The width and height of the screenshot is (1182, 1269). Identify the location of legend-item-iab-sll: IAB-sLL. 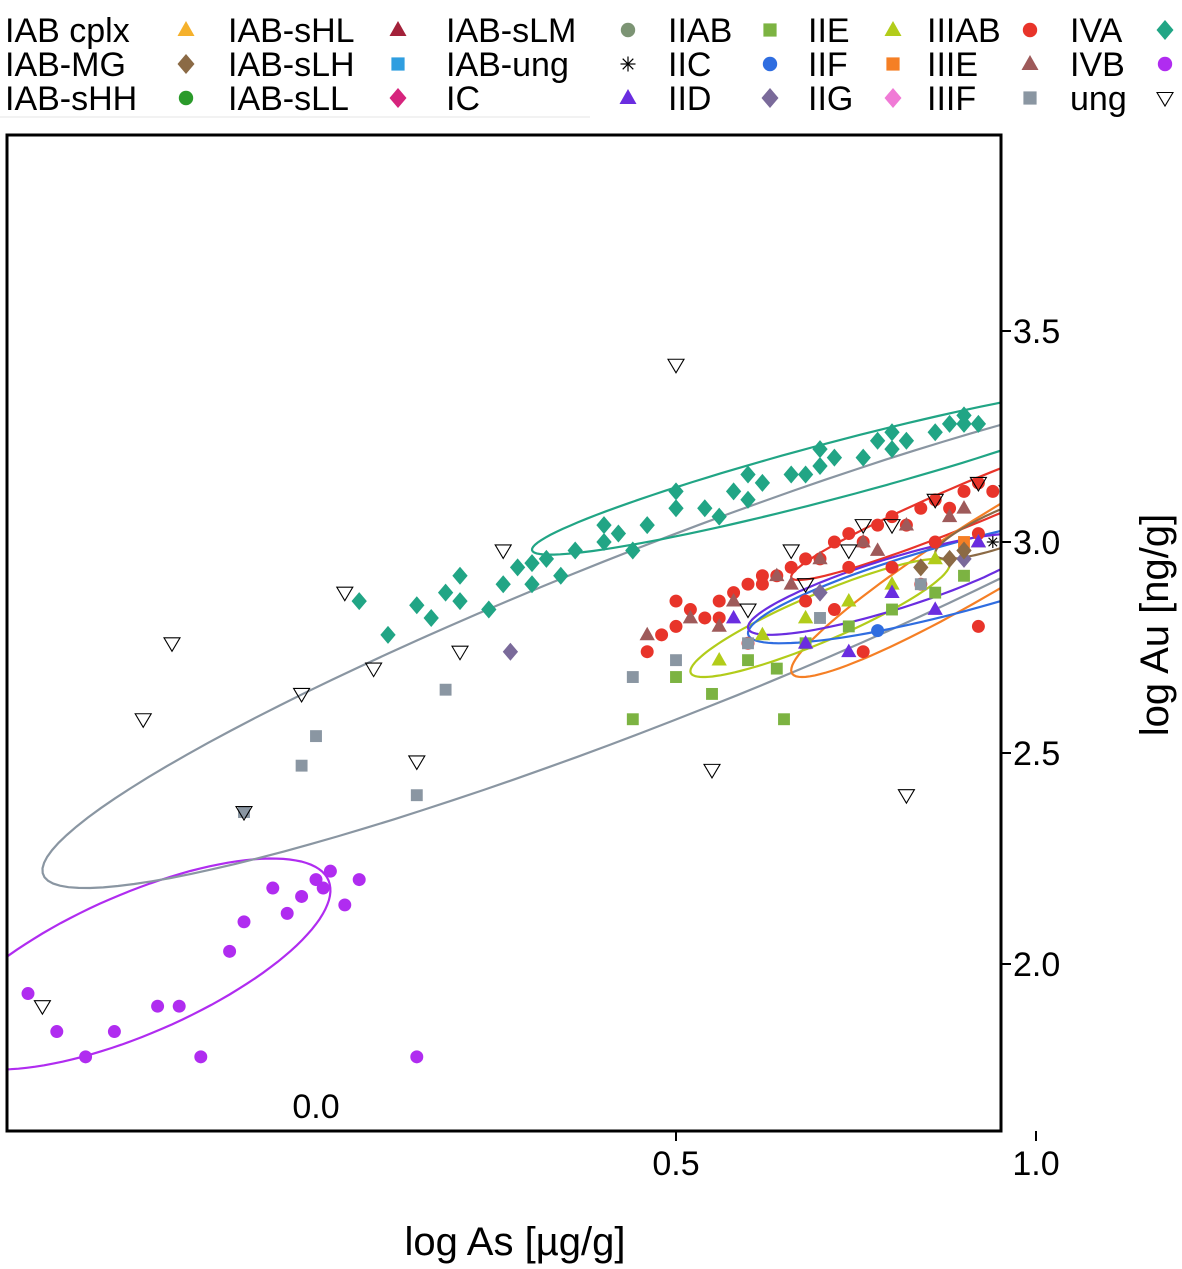
(317, 99).